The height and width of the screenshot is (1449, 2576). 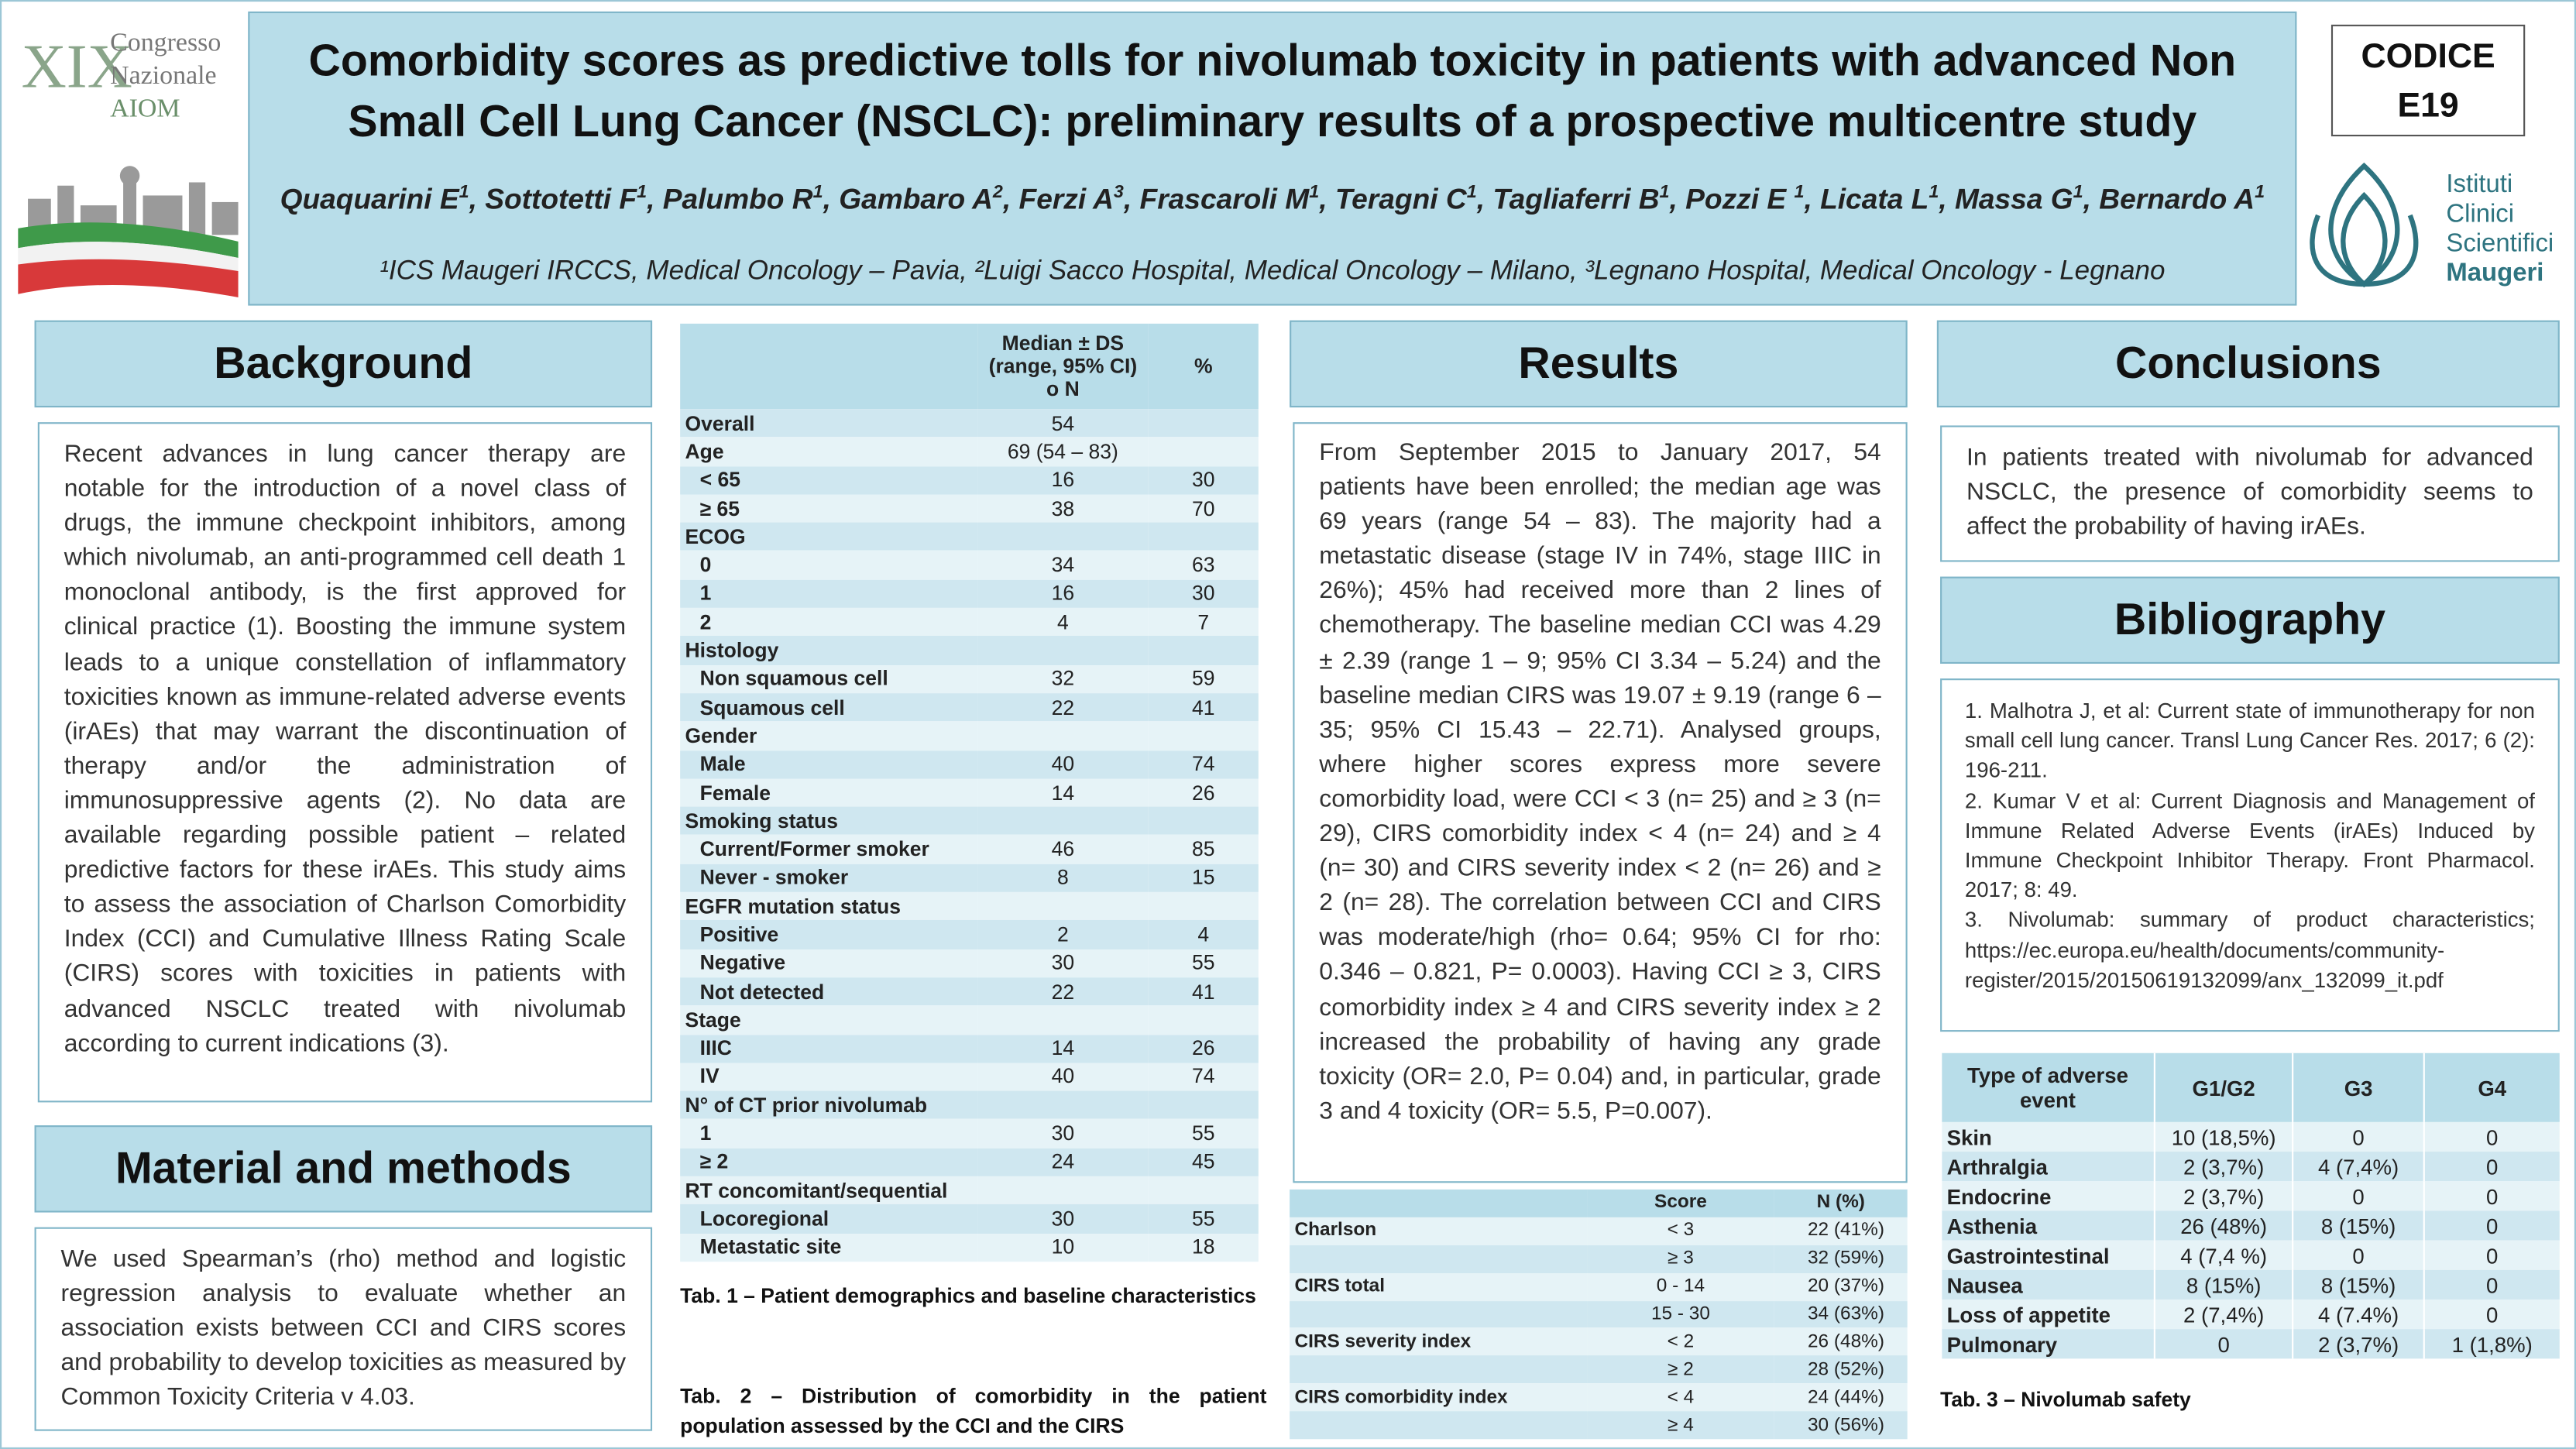 What do you see at coordinates (1841, 1397) in the screenshot?
I see `cell: 24 (44%)` at bounding box center [1841, 1397].